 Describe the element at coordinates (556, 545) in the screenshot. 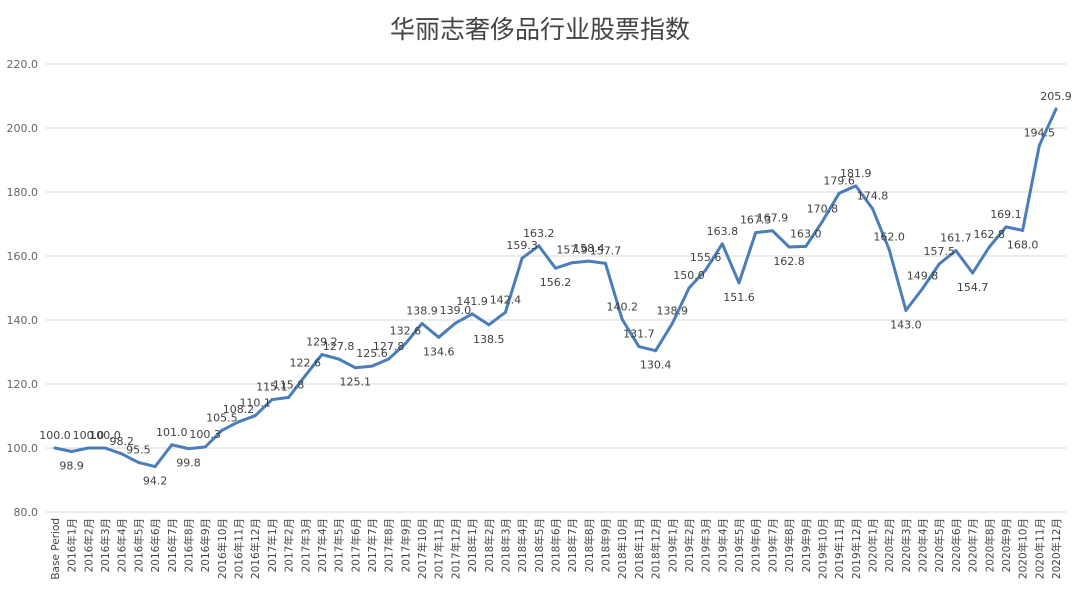

I see `x-tick-label: 2018年6月` at that location.